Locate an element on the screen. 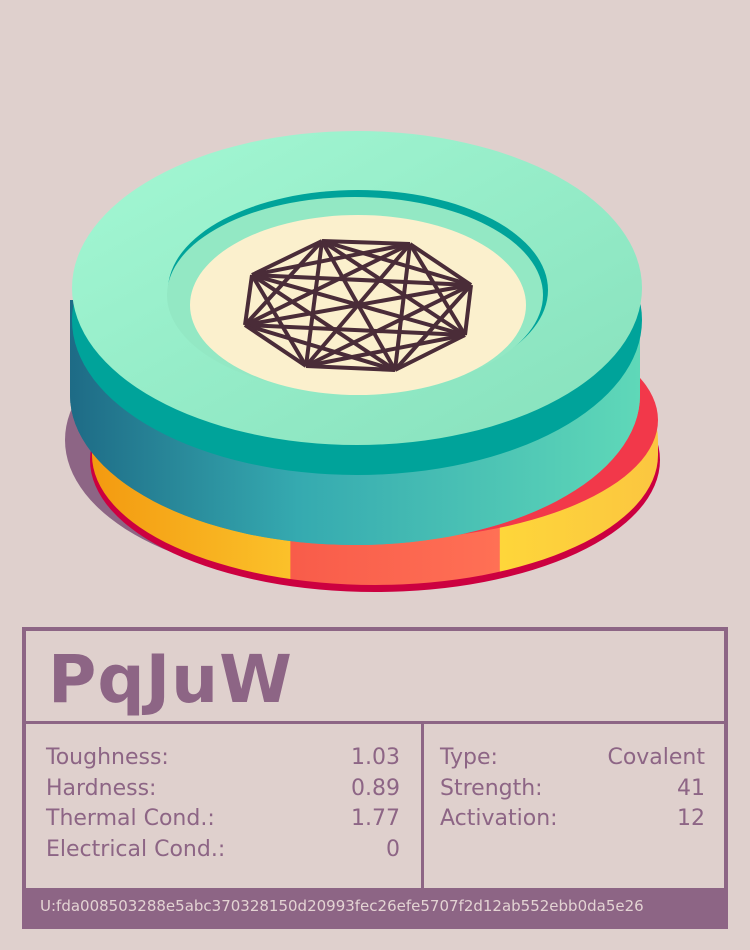  bond-value: 41 is located at coordinates (691, 788).